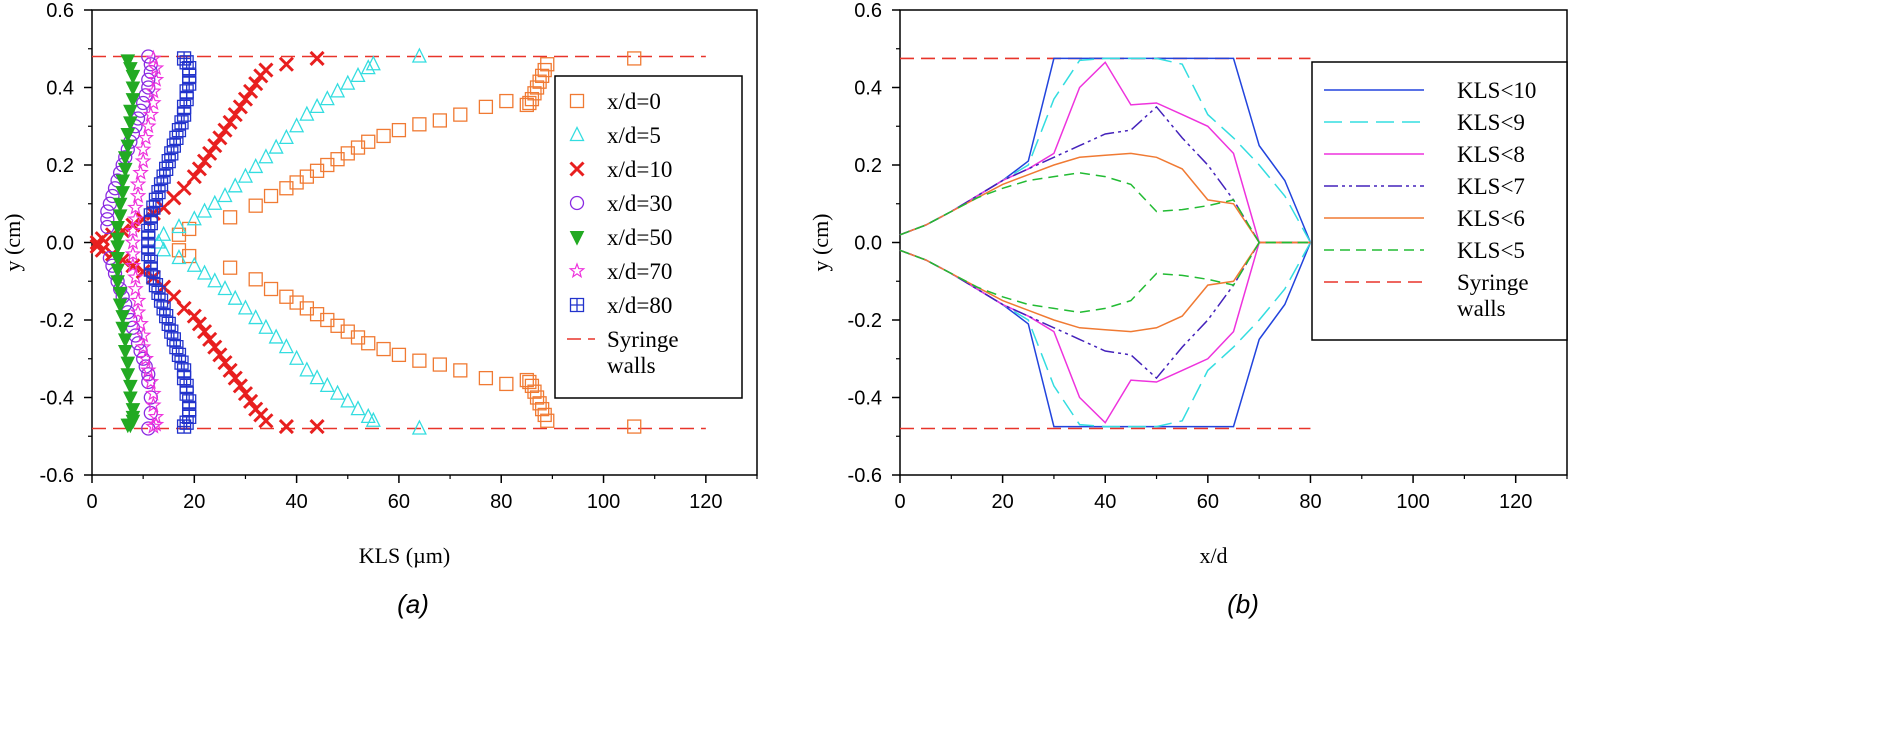 This screenshot has height=754, width=1904. Describe the element at coordinates (1430, 90) in the screenshot. I see `legend-item: KLS<10` at that location.